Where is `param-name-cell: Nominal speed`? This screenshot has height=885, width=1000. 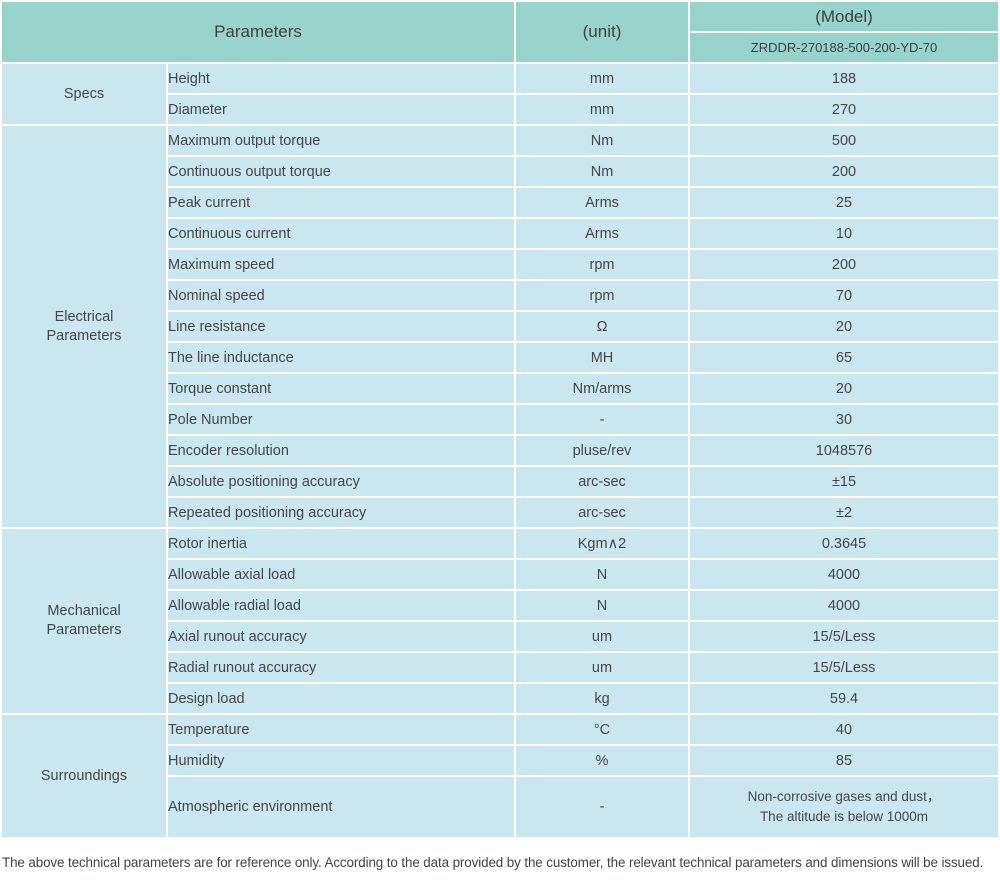
param-name-cell: Nominal speed is located at coordinates (341, 295).